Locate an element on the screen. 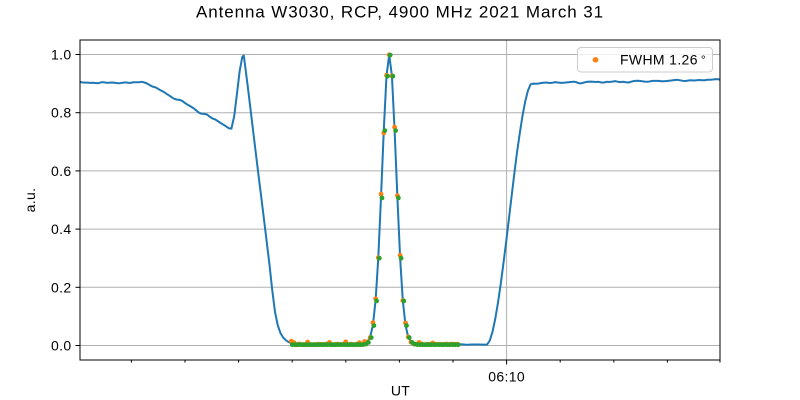  svg-text: 0.6 is located at coordinates (61, 171).